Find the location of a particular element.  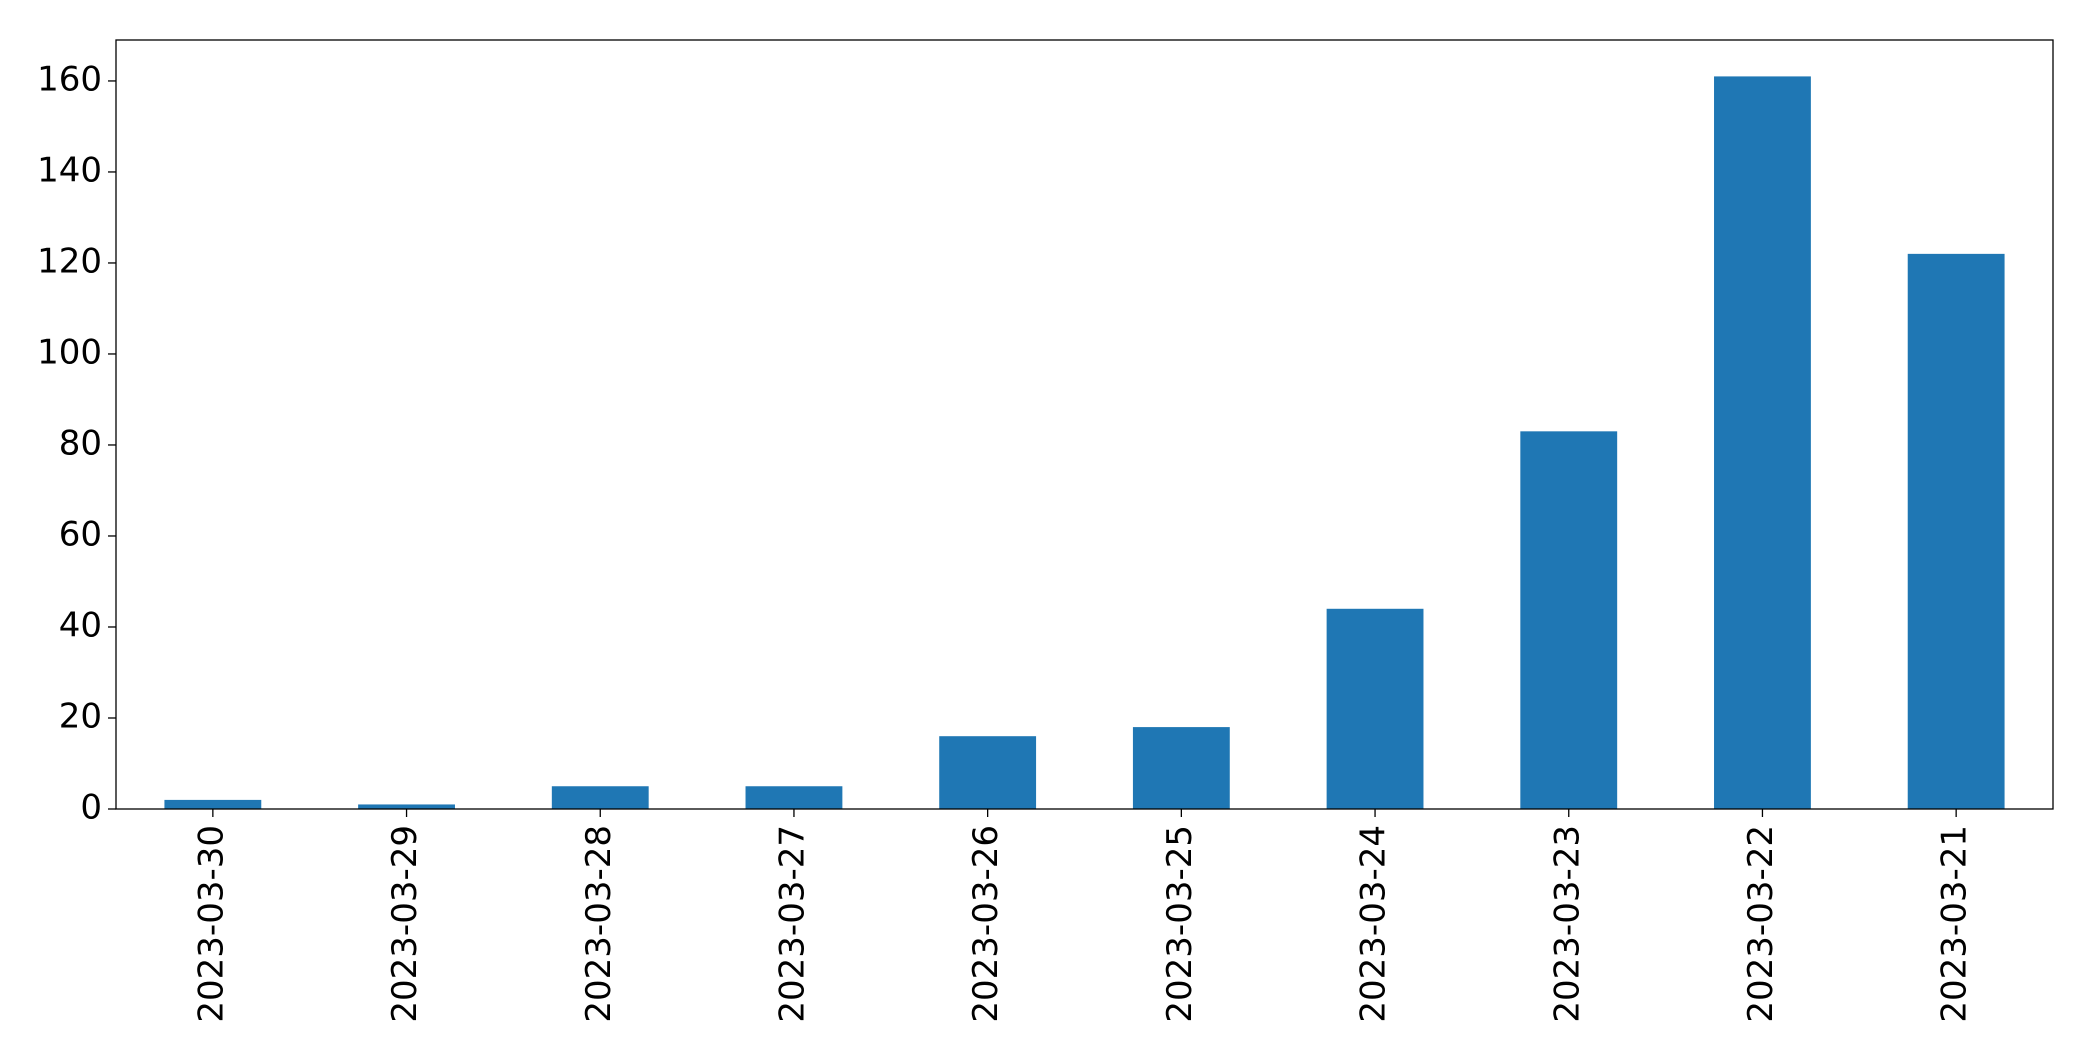

y-tick-label: 0 is located at coordinates (91, 808).